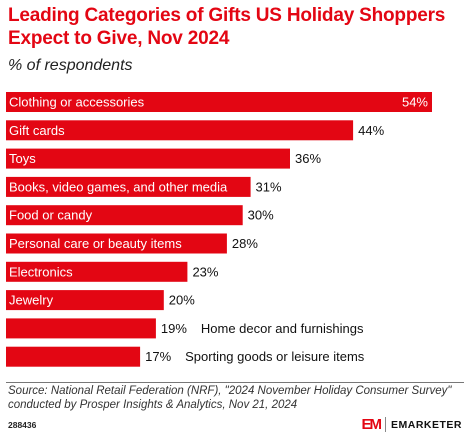  I want to click on value-label: 17%, so click(158, 356).